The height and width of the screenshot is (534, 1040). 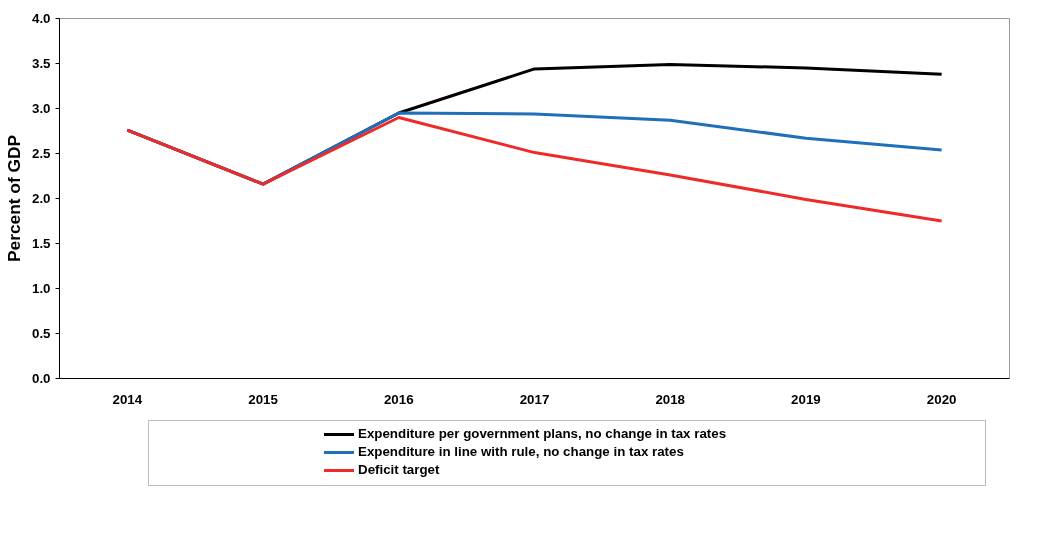 I want to click on y-tick-label: 4.0, so click(x=41, y=18).